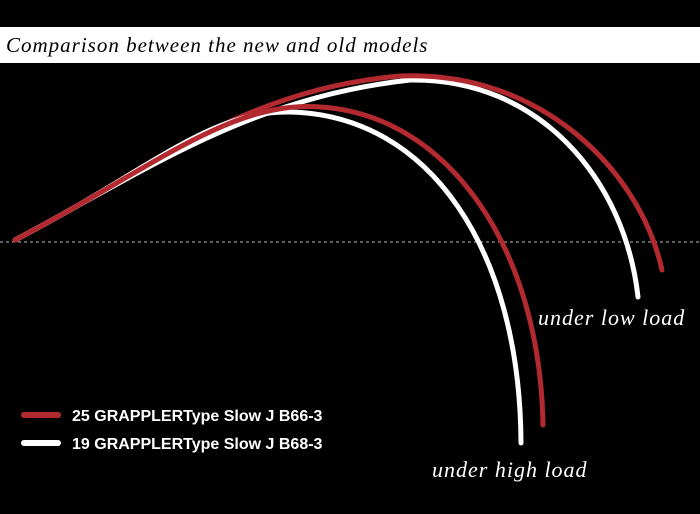  What do you see at coordinates (197, 416) in the screenshot?
I see `legend-label: 25 GRAPPLERType Slow J B66-3` at bounding box center [197, 416].